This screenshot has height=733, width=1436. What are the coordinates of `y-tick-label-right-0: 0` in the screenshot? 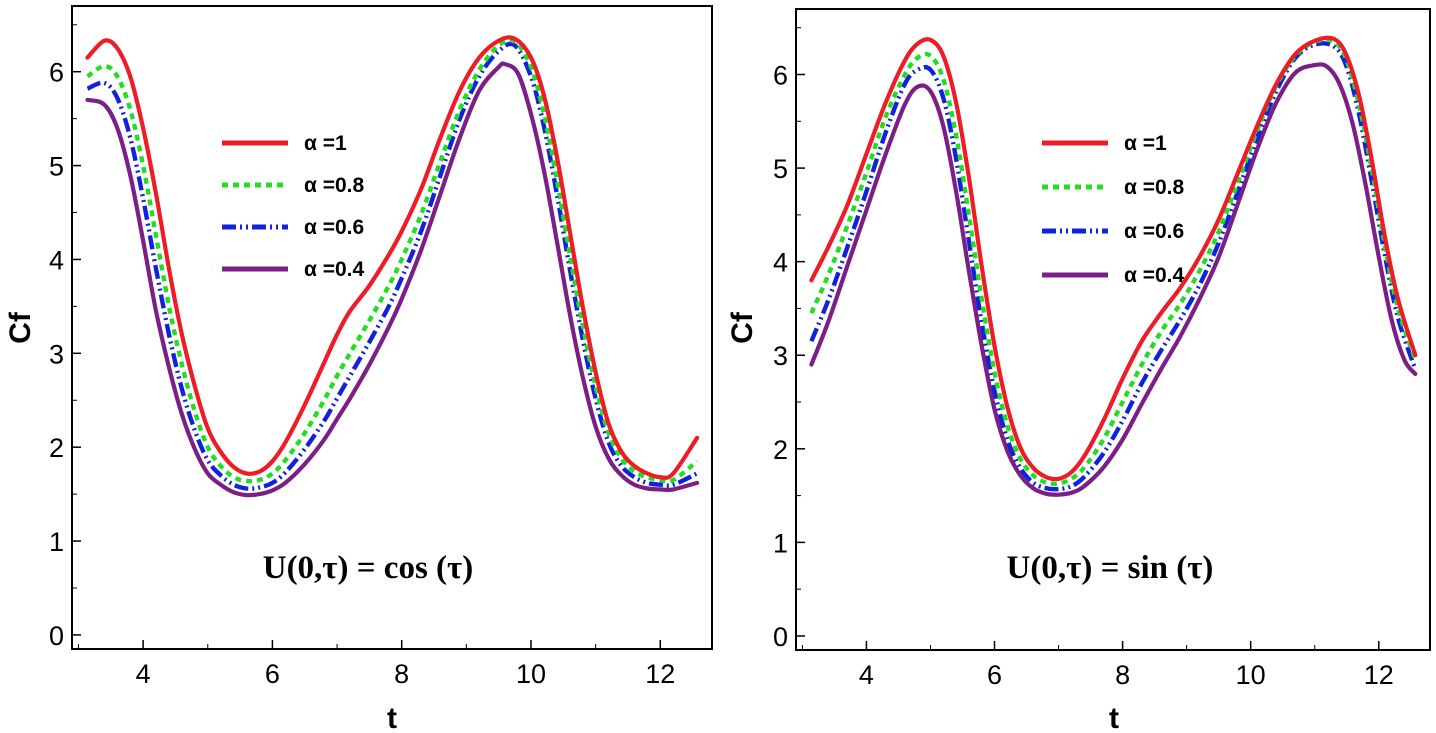 It's located at (780, 637).